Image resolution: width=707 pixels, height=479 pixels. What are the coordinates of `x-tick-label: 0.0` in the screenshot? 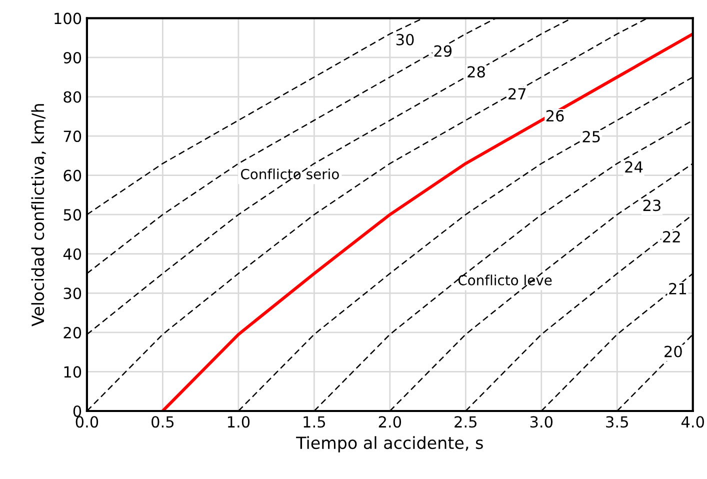 It's located at (87, 422).